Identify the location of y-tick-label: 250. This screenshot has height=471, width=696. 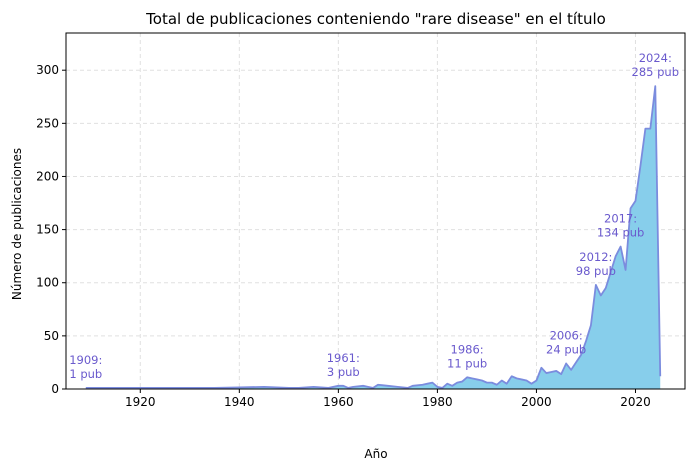
(47, 123).